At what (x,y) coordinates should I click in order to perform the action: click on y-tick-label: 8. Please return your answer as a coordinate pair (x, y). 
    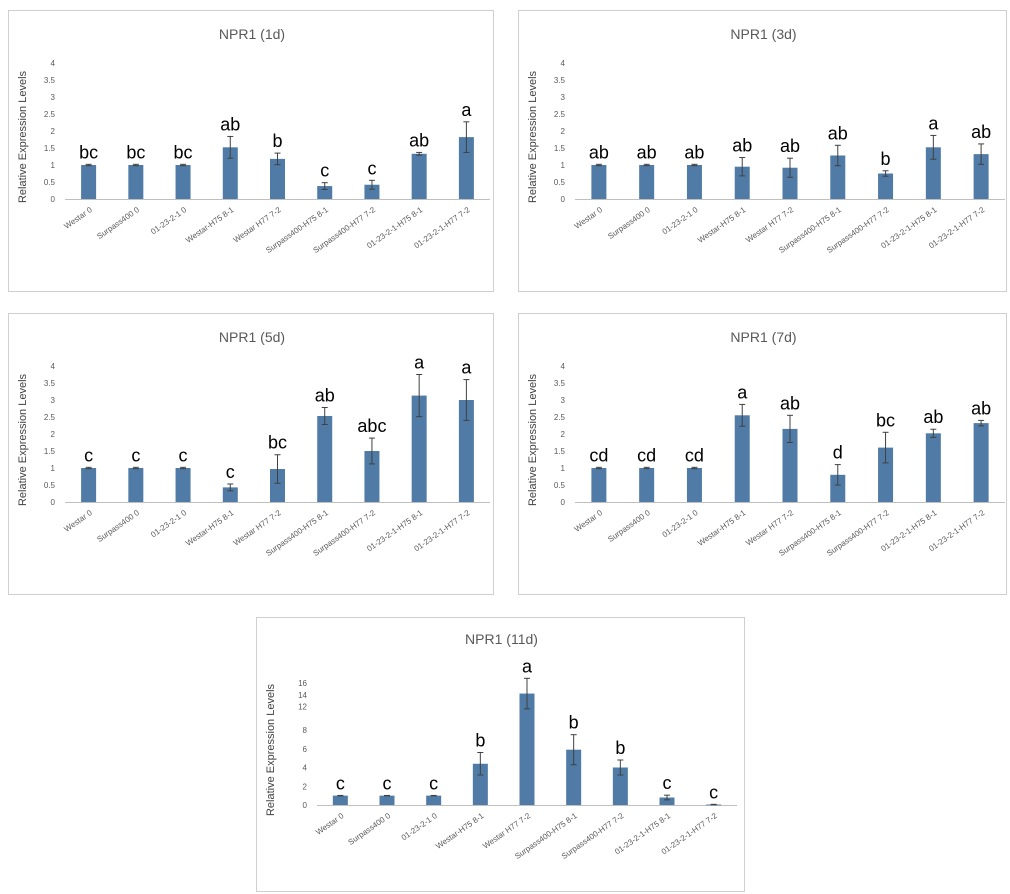
    Looking at the image, I should click on (305, 730).